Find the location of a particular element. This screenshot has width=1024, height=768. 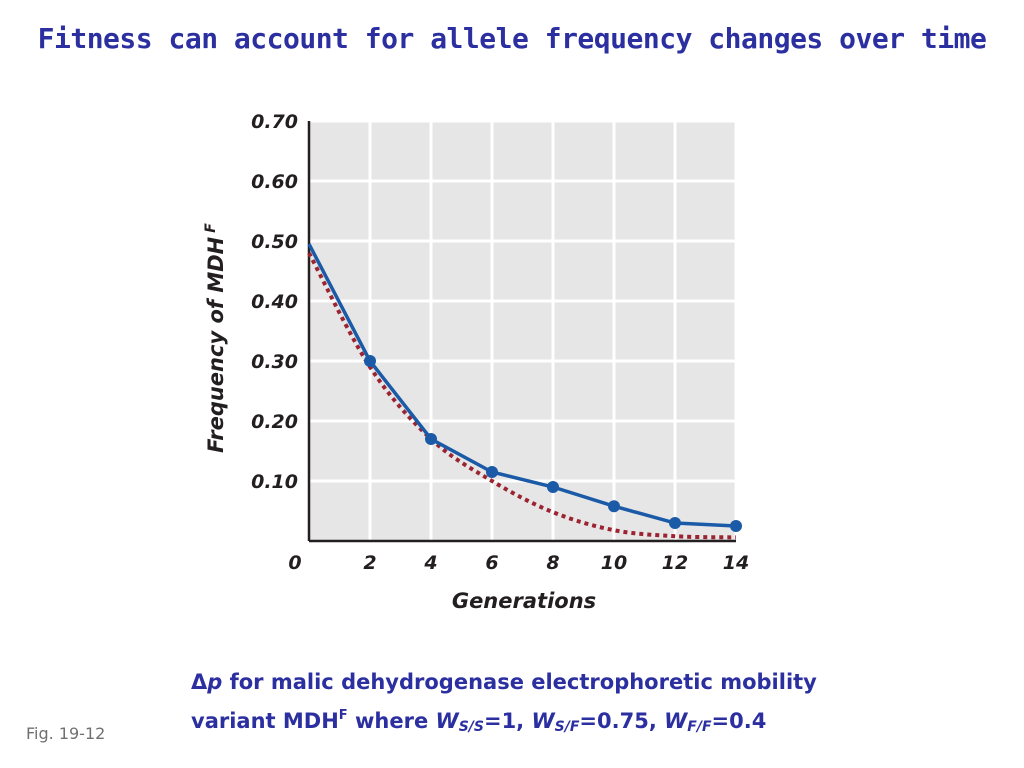

y-axis-label-main: Frequency of MDH is located at coordinates (216, 344).